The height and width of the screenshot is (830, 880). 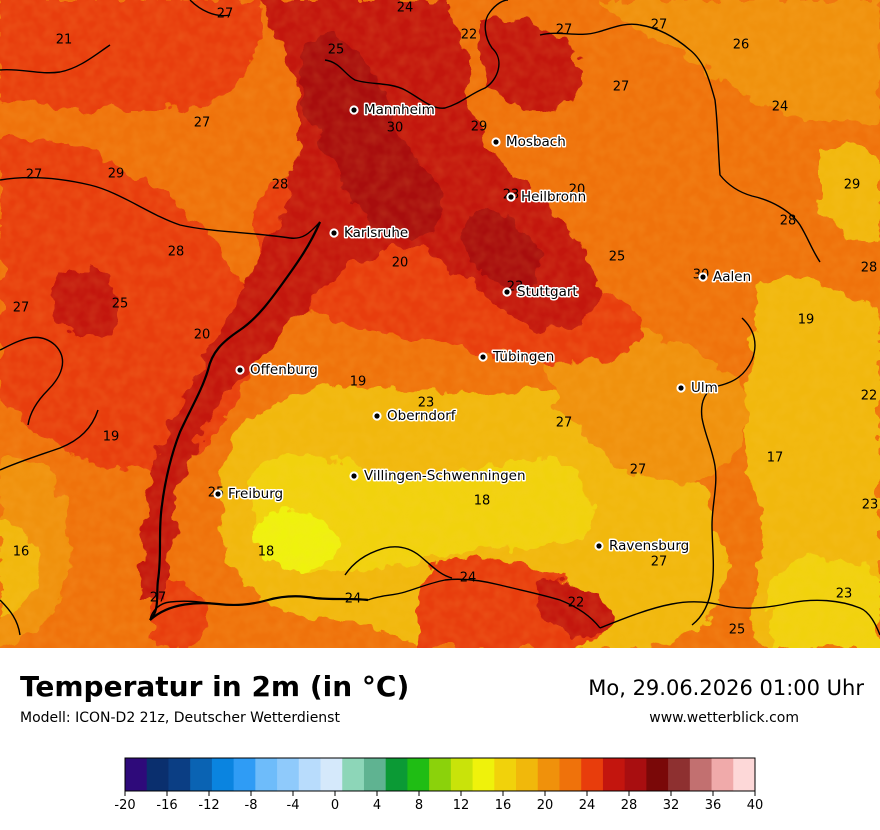 I want to click on city-label: Oberndorf, so click(x=422, y=416).